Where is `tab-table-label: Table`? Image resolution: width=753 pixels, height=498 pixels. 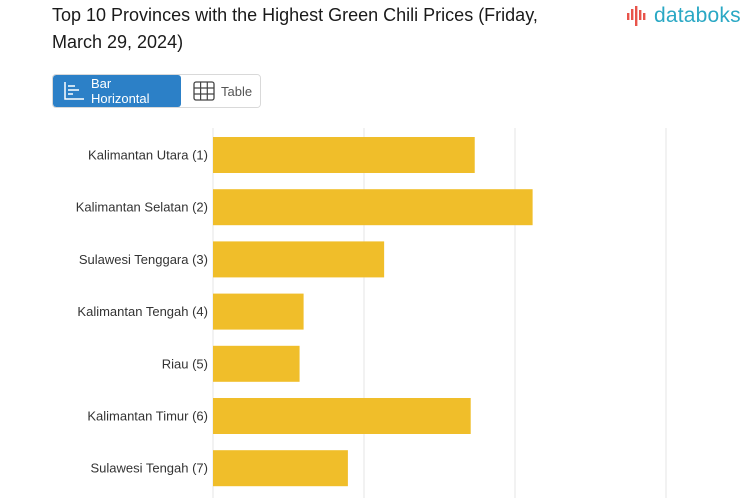
tab-table-label: Table is located at coordinates (237, 91).